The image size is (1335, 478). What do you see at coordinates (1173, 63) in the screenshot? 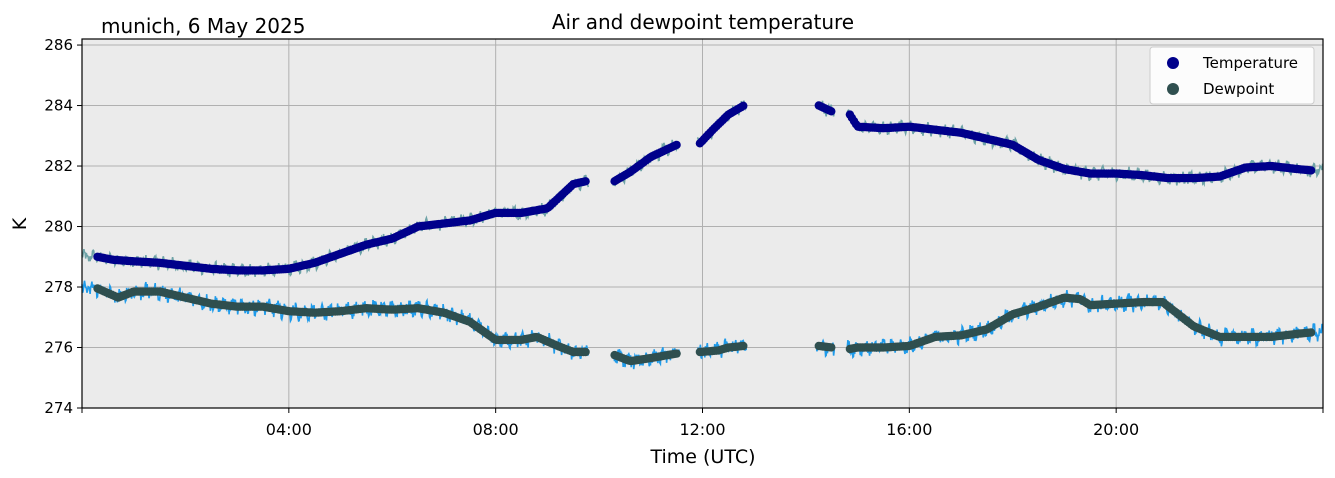
I see `legend-marker-temperature` at bounding box center [1173, 63].